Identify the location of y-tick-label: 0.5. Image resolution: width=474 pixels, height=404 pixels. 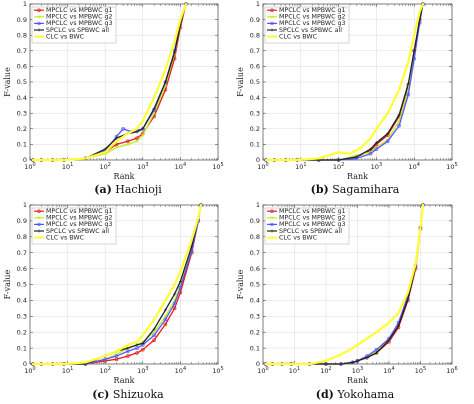
(255, 285).